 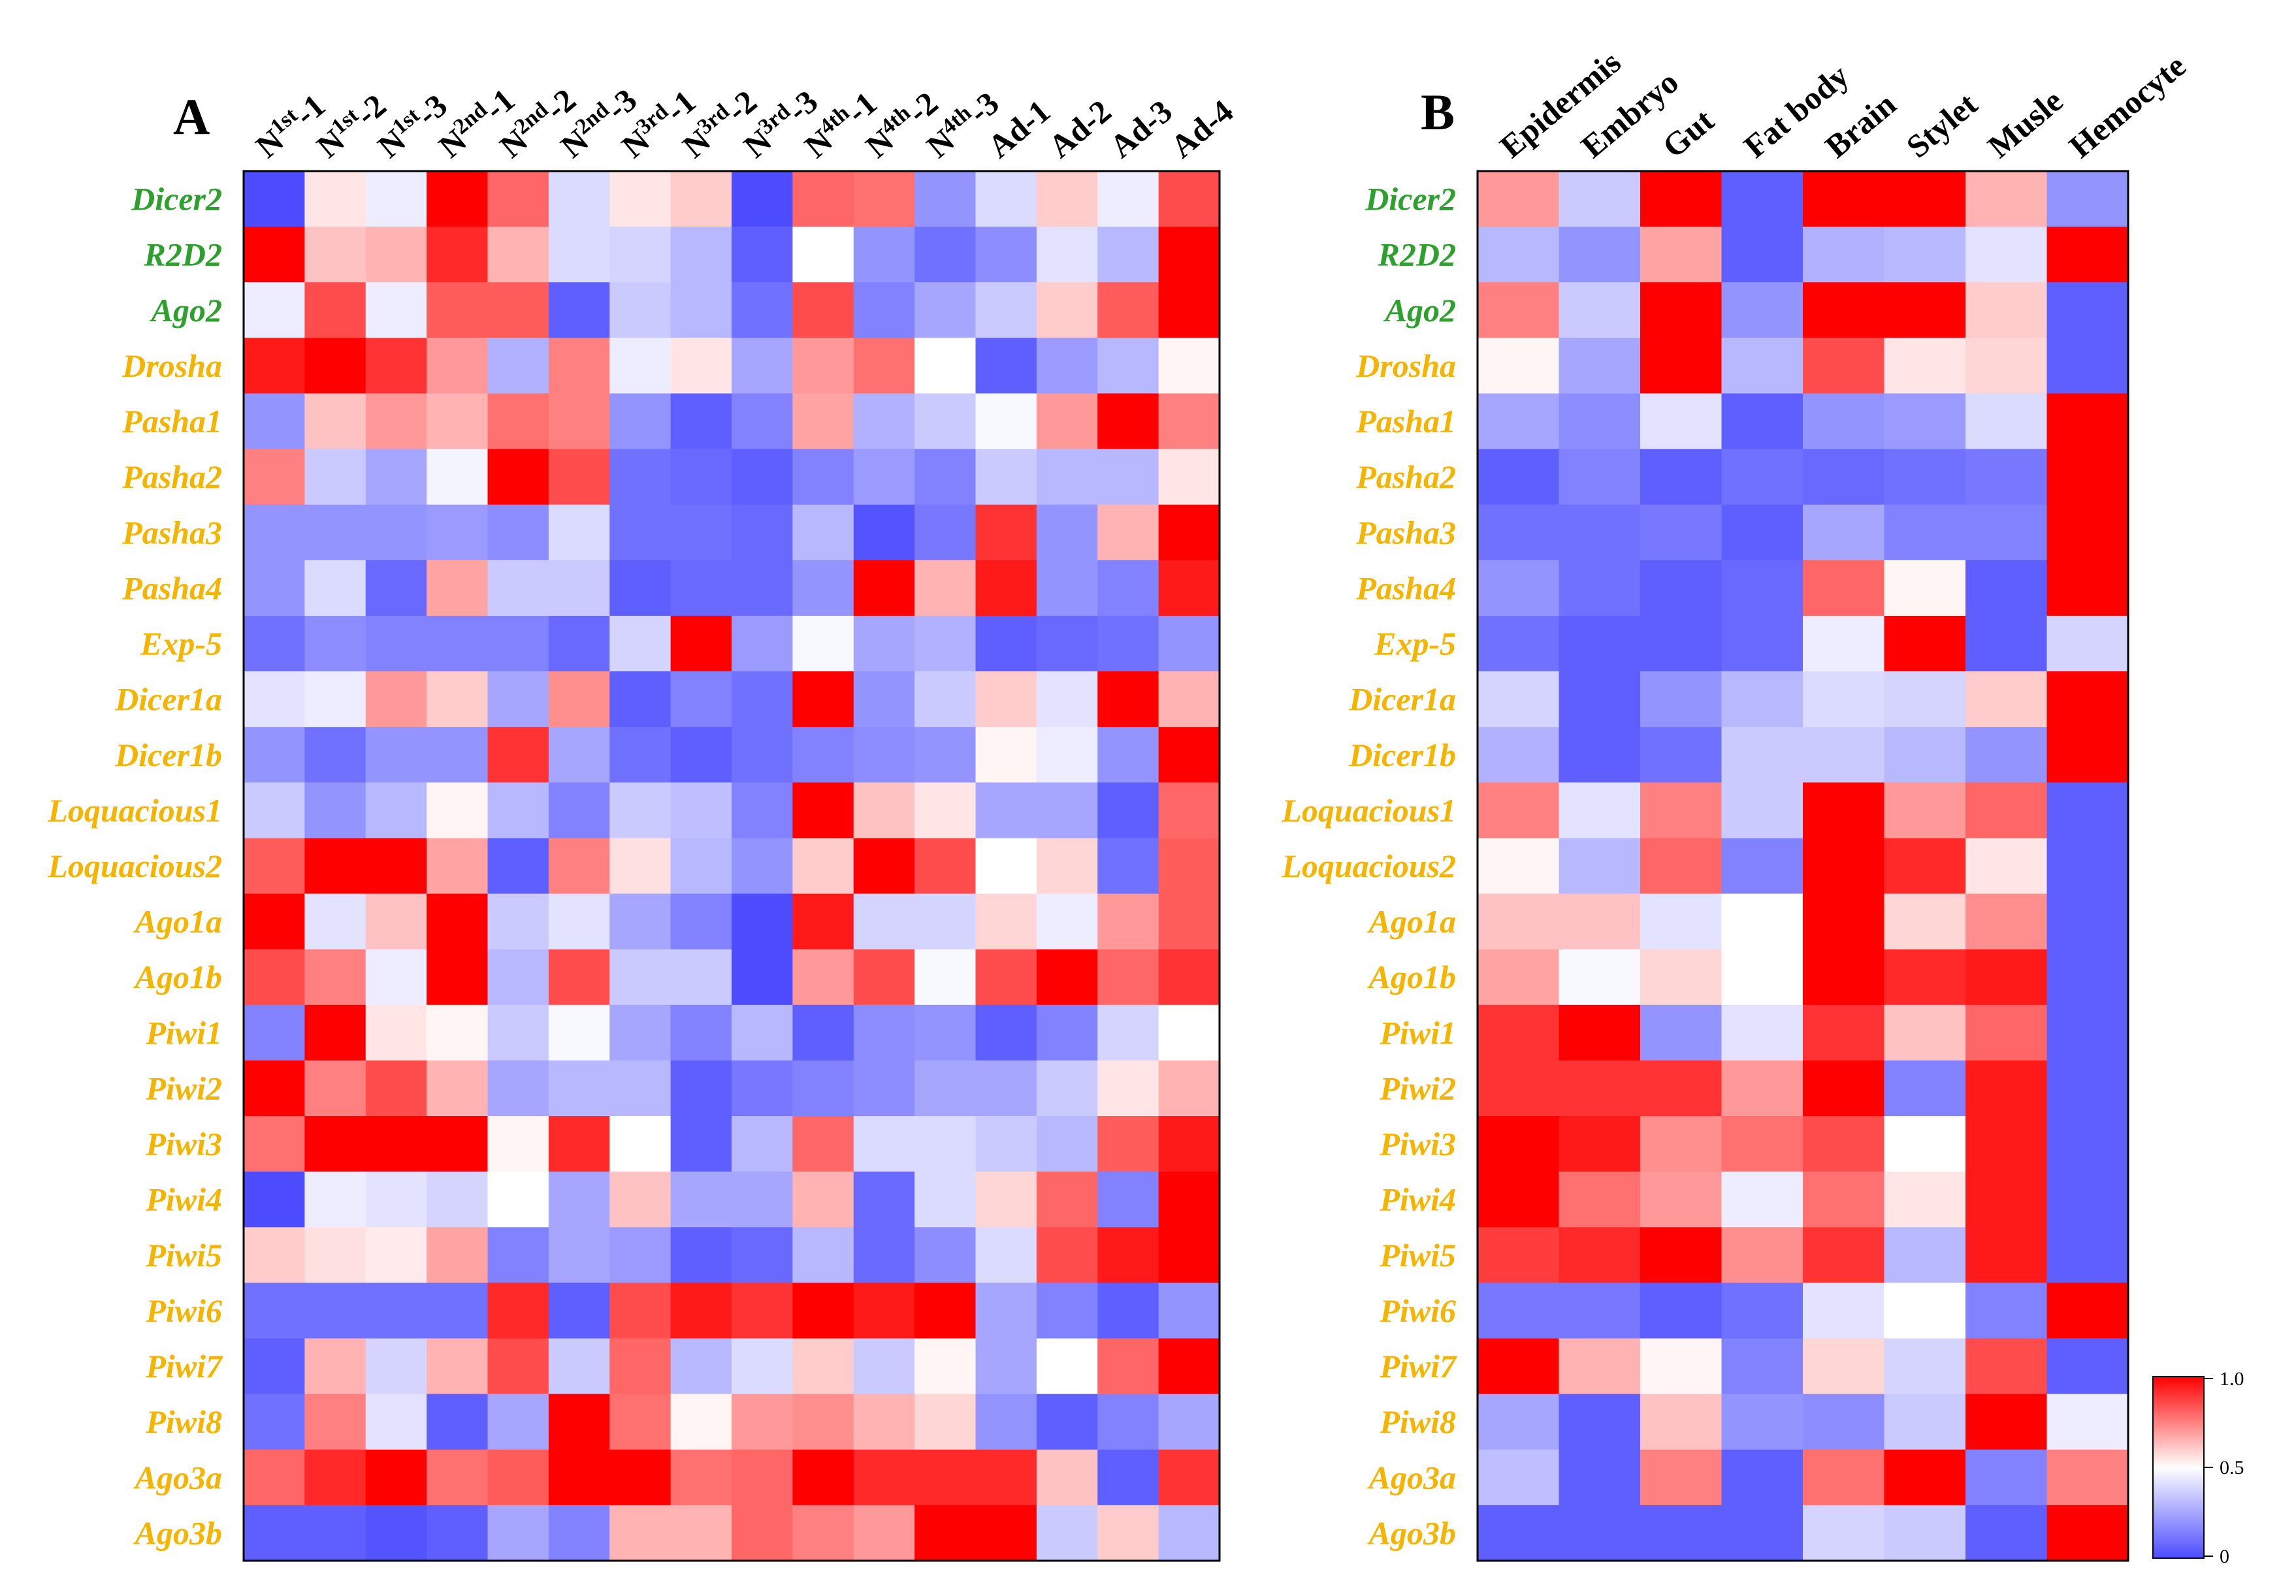 I want to click on panel-b-row-label-piwi5: Piwi5, so click(x=1418, y=1255).